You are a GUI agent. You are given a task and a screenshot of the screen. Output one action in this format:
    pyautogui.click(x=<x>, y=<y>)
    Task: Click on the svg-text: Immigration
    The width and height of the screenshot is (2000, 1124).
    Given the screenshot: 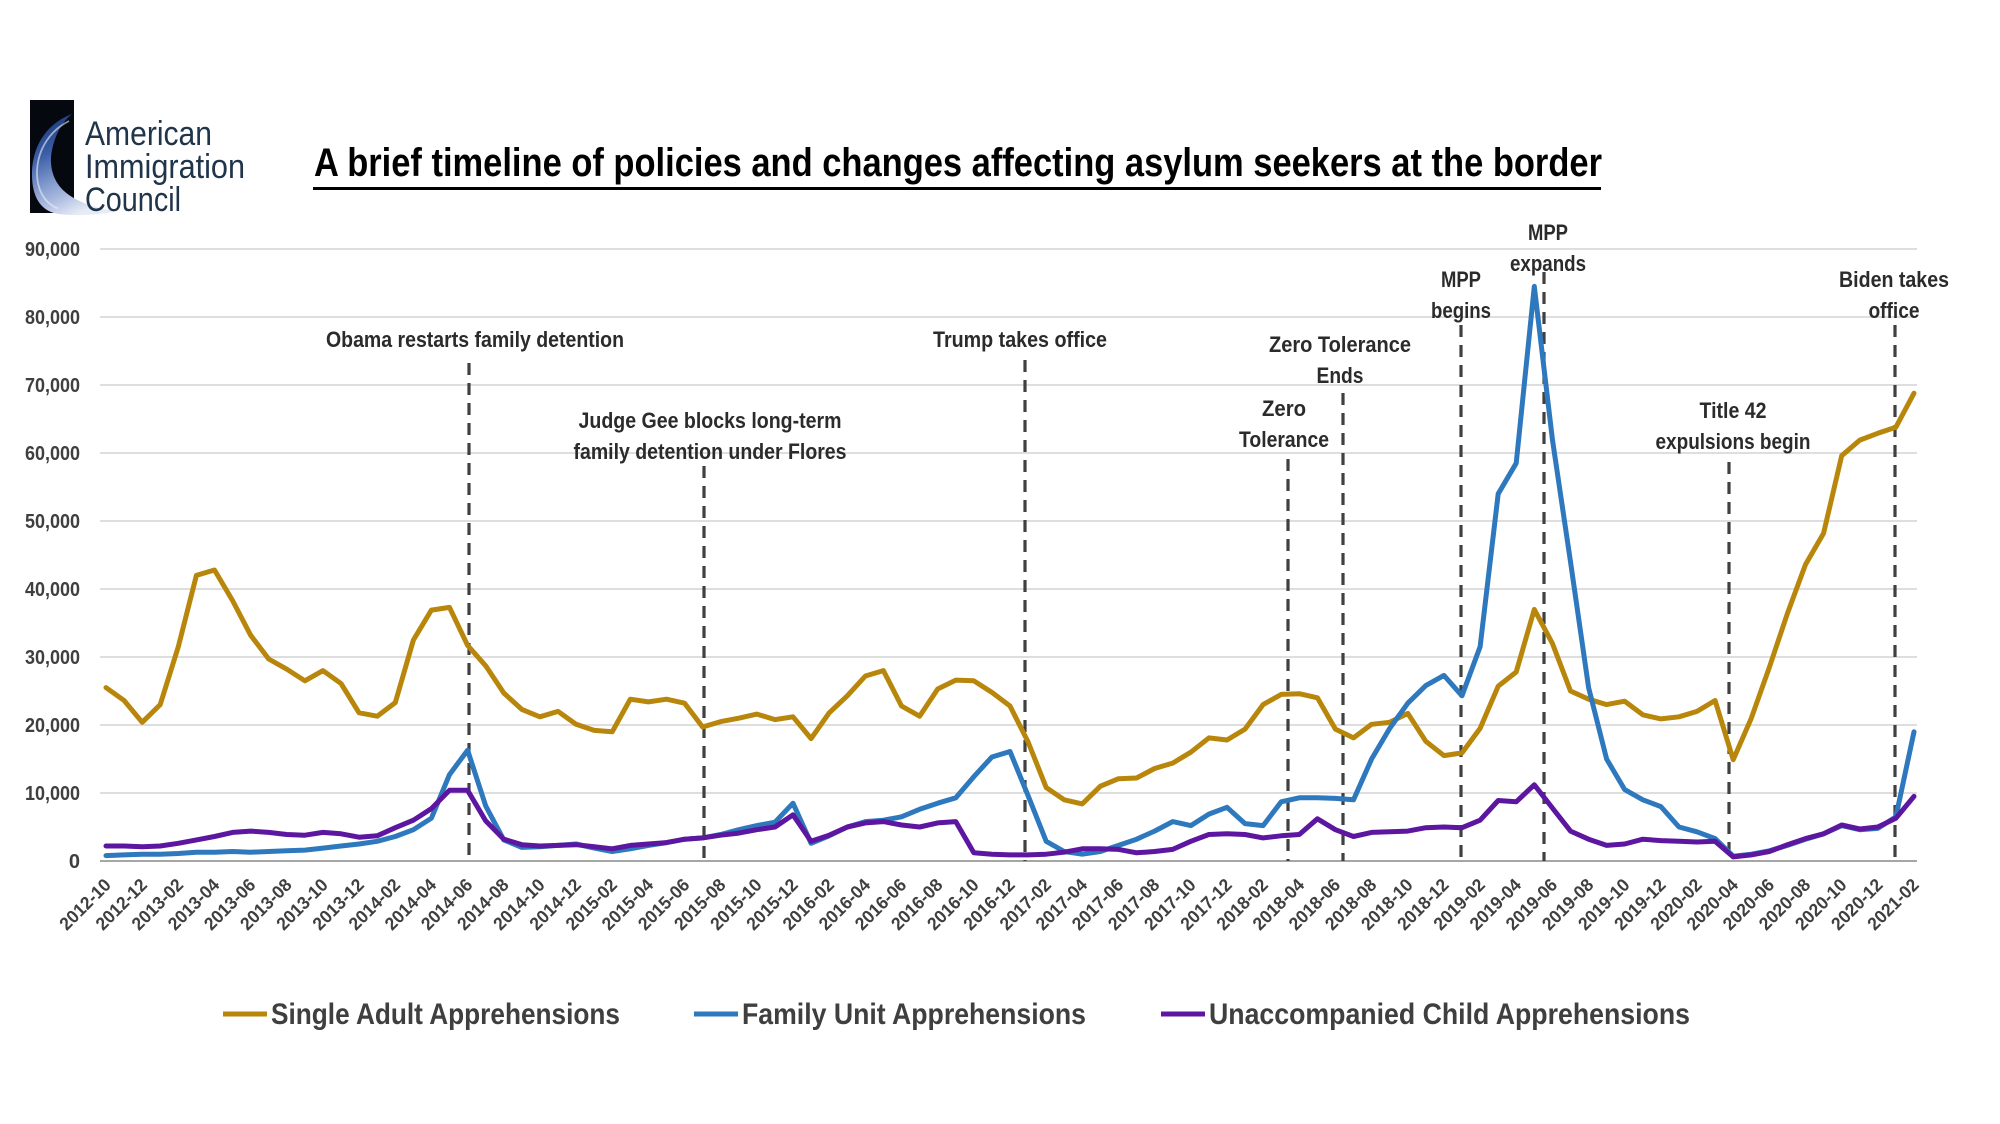 What is the action you would take?
    pyautogui.click(x=165, y=167)
    